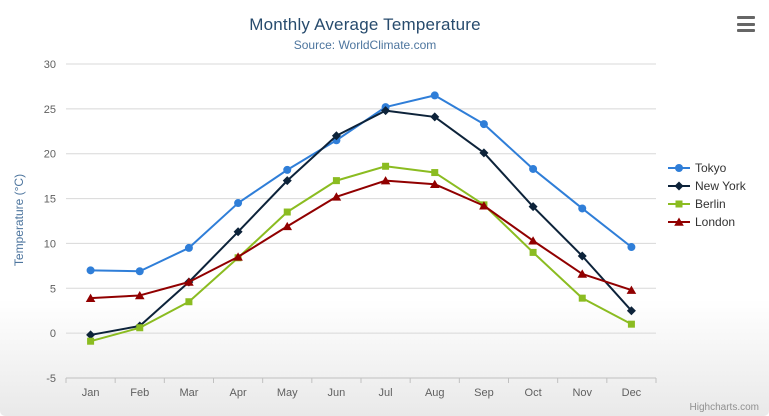  Describe the element at coordinates (632, 393) in the screenshot. I see `x-axis-tick-label: Dec` at that location.